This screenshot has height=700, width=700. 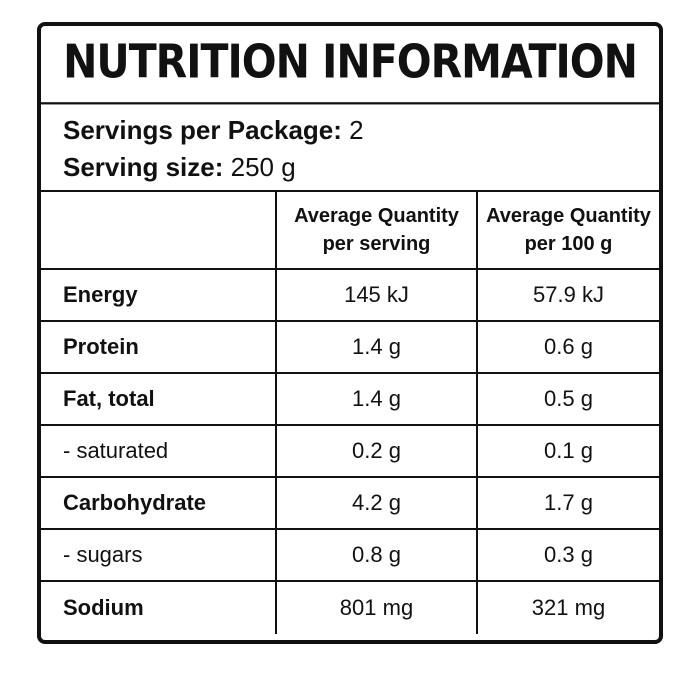 I want to click on row-saturated-per-serving: 0.2 g, so click(x=377, y=452).